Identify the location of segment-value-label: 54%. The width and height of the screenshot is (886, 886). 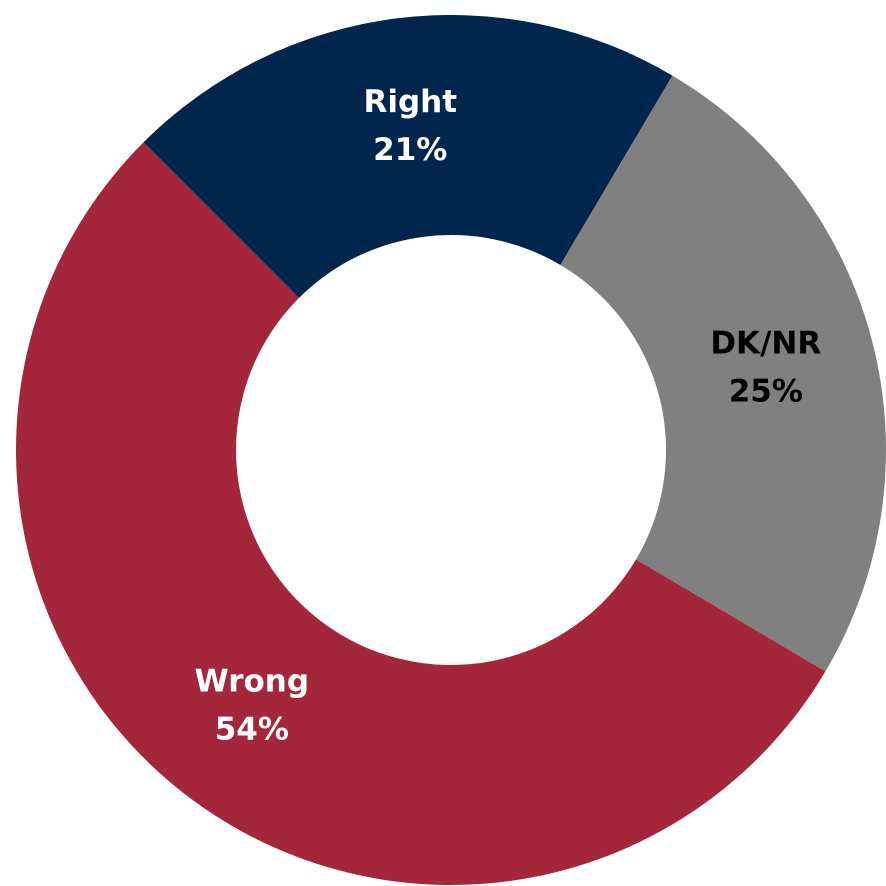
(252, 729).